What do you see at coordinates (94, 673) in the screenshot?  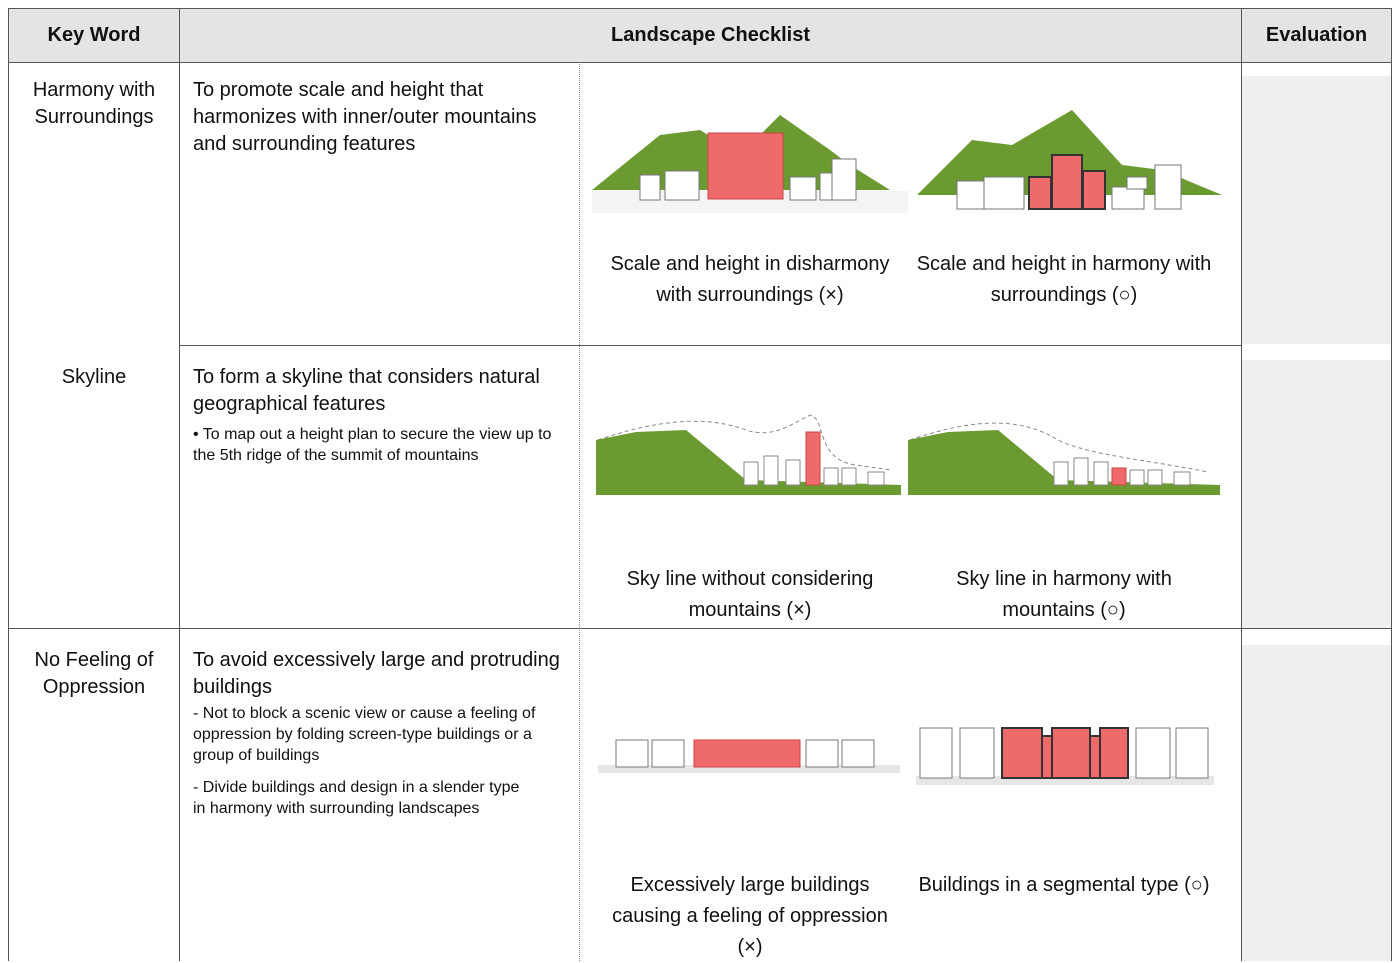 I see `key-word: No Feeling of Oppression` at bounding box center [94, 673].